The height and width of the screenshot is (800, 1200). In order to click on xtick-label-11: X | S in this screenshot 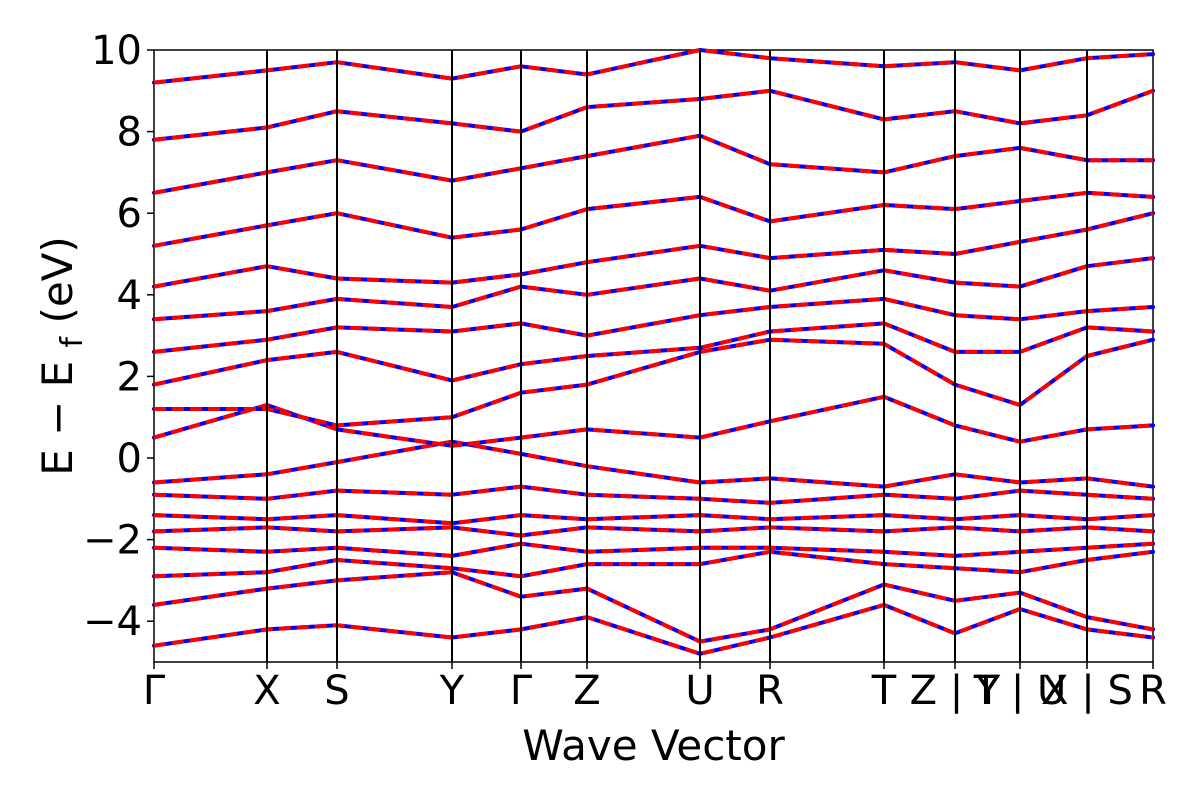, I will do `click(1087, 691)`.